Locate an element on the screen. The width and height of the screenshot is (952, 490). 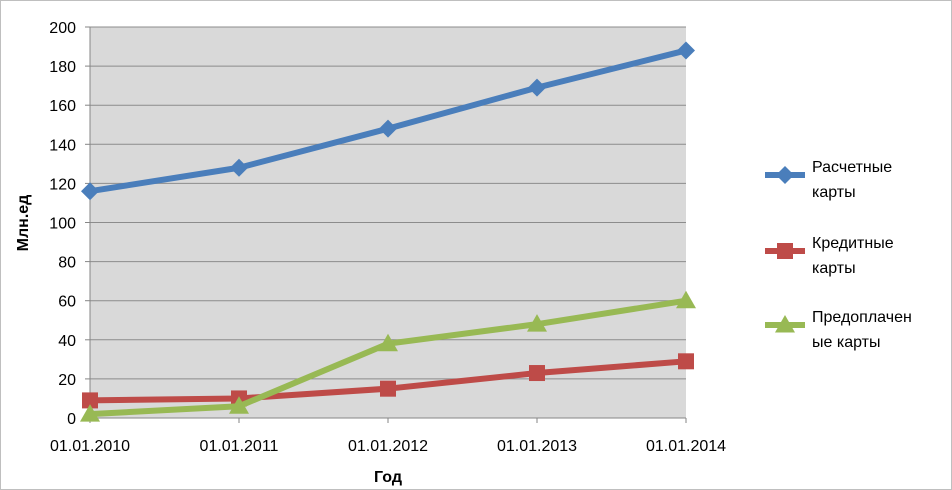
y-tick-label: 80 is located at coordinates (67, 263).